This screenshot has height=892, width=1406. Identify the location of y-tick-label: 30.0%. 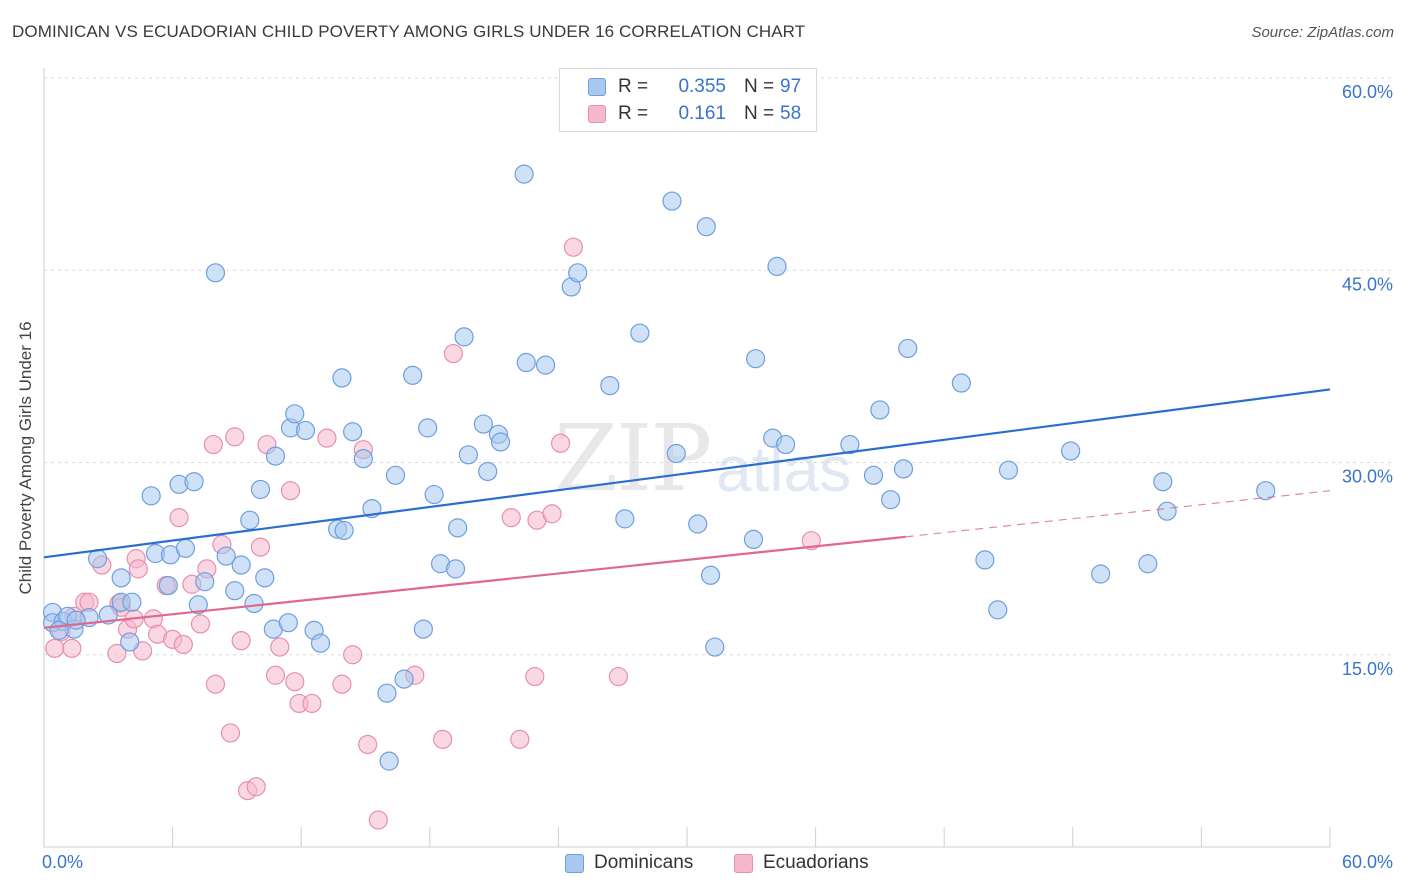
(1367, 477).